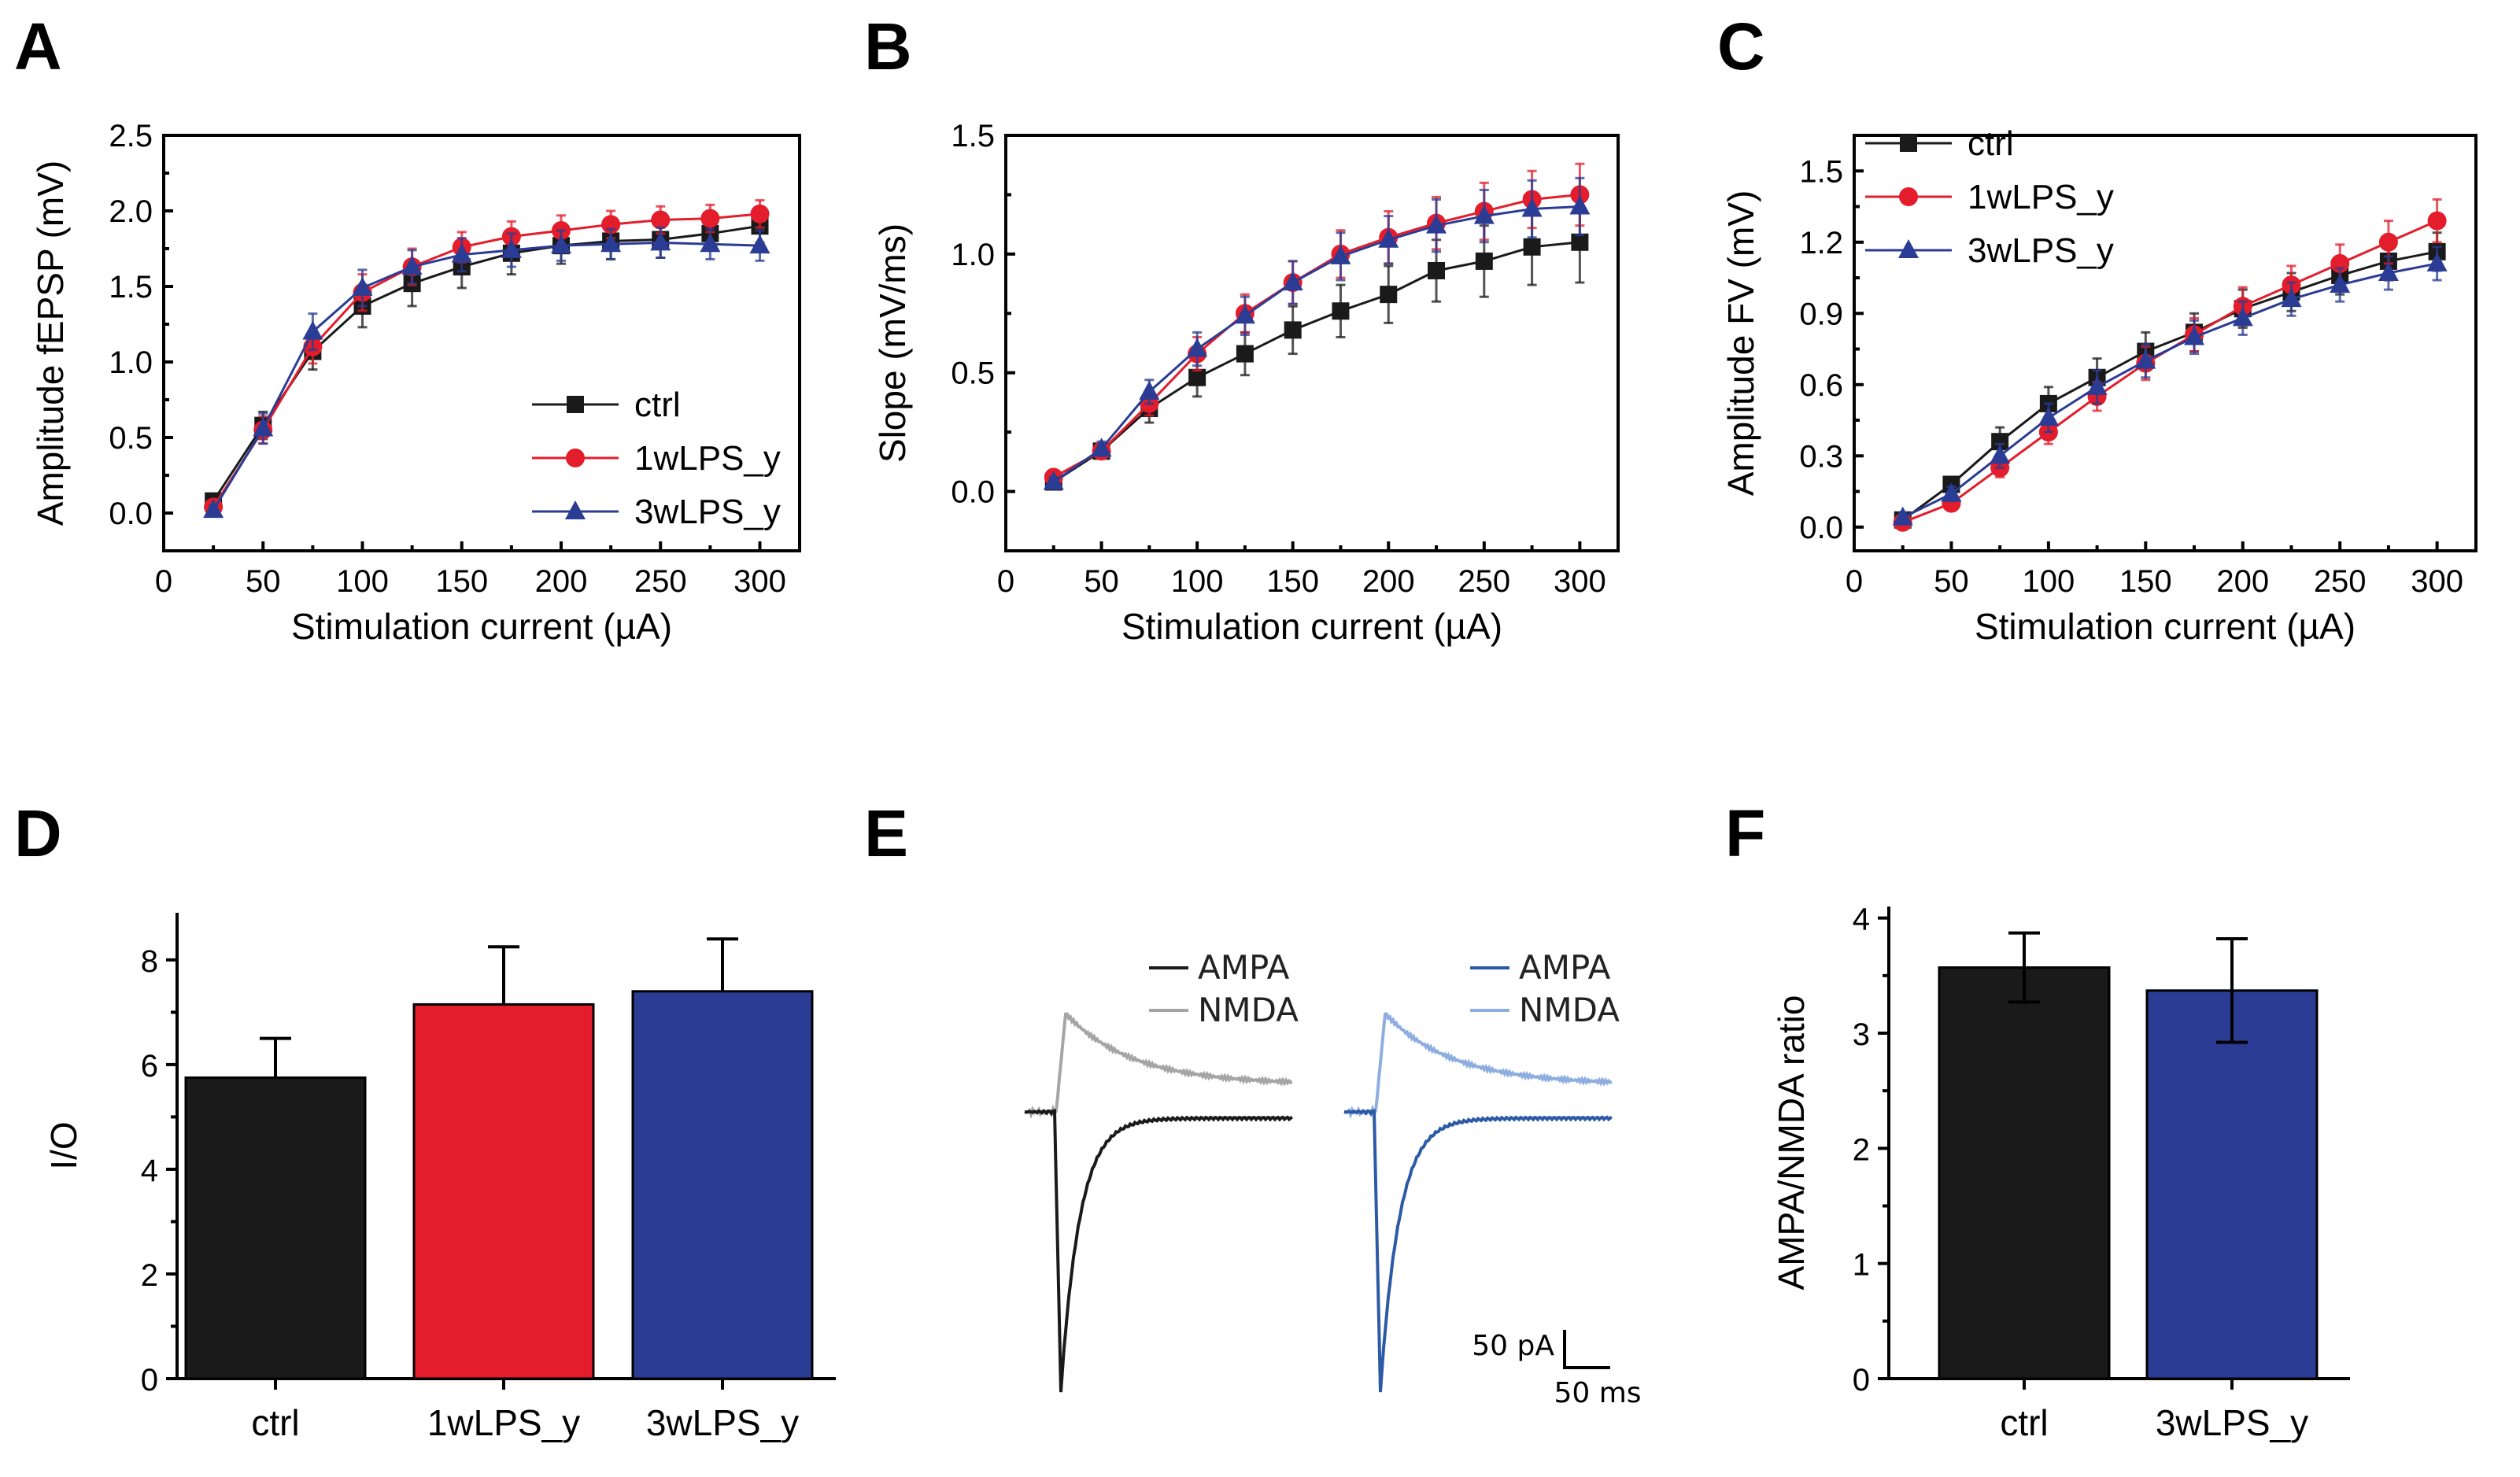 The image size is (2520, 1477). Describe the element at coordinates (1741, 46) in the screenshot. I see `panel-letter-C: C` at that location.